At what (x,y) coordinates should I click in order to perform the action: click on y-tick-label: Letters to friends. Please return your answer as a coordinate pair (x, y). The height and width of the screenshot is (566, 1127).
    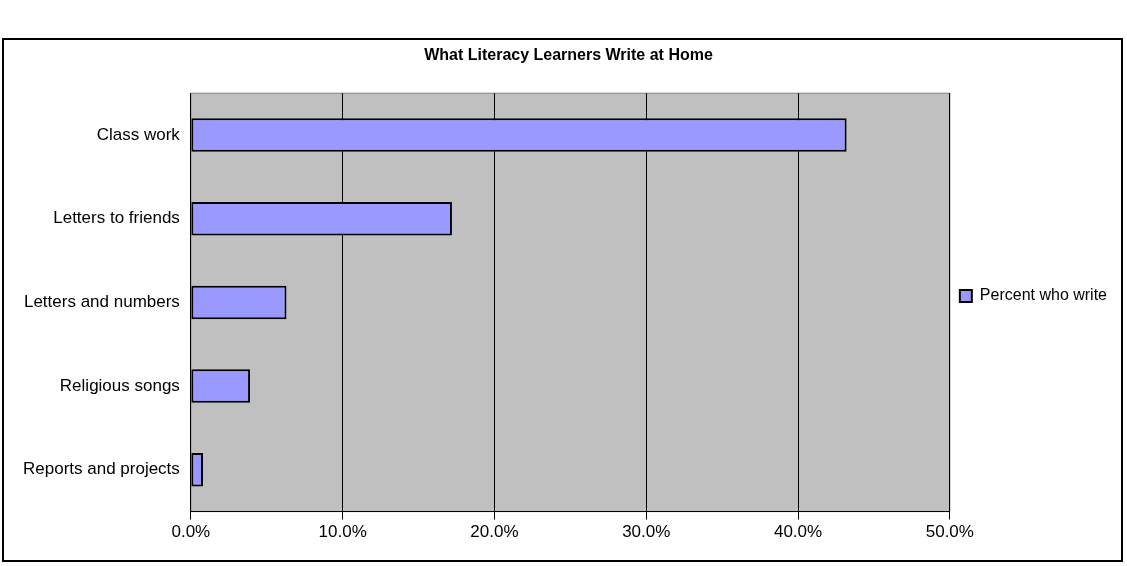
    Looking at the image, I should click on (116, 218).